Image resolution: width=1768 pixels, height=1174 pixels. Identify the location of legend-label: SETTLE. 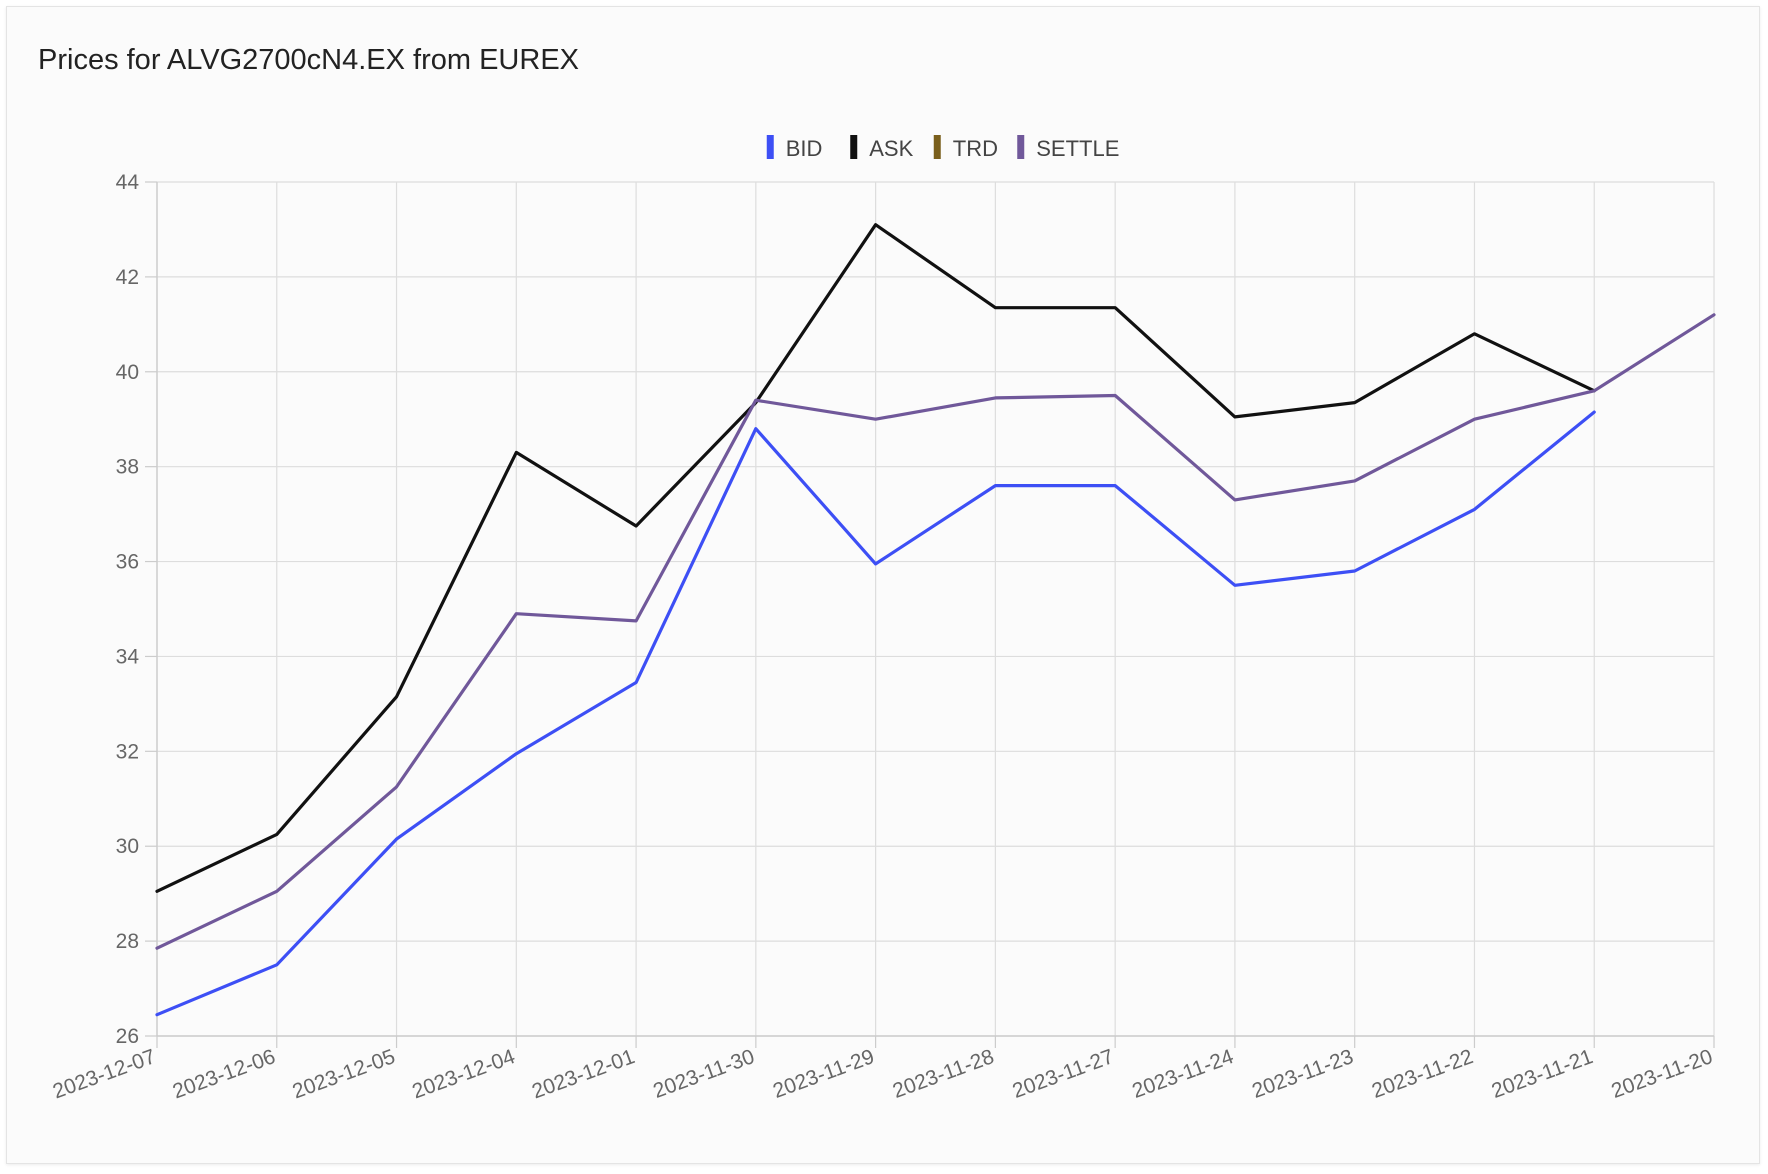
(1077, 148).